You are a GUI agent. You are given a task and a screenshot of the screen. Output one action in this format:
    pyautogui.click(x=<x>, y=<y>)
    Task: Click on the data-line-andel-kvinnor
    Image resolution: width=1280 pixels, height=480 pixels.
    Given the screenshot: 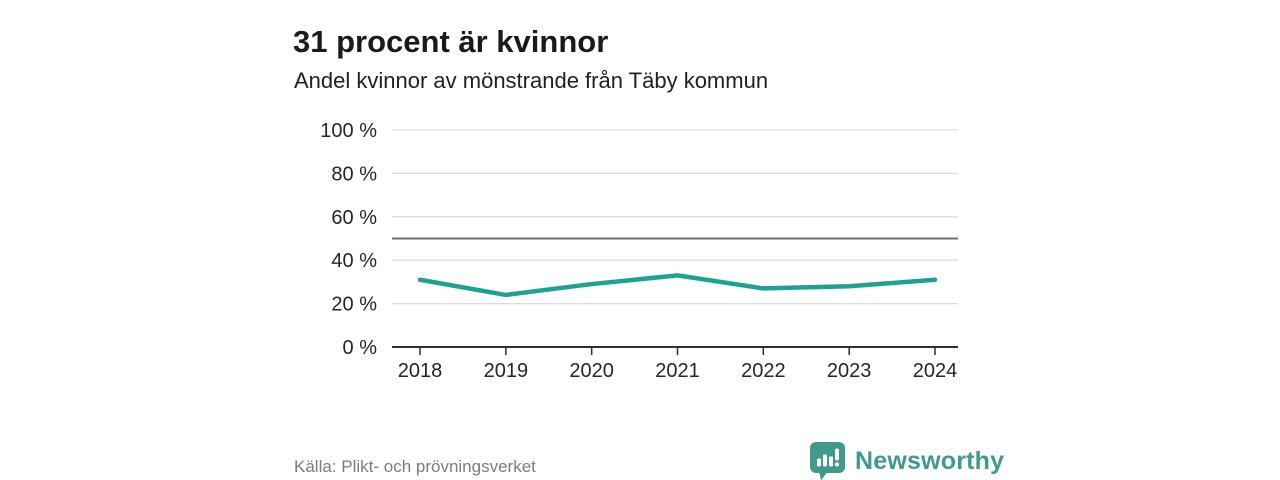 What is the action you would take?
    pyautogui.click(x=677, y=285)
    